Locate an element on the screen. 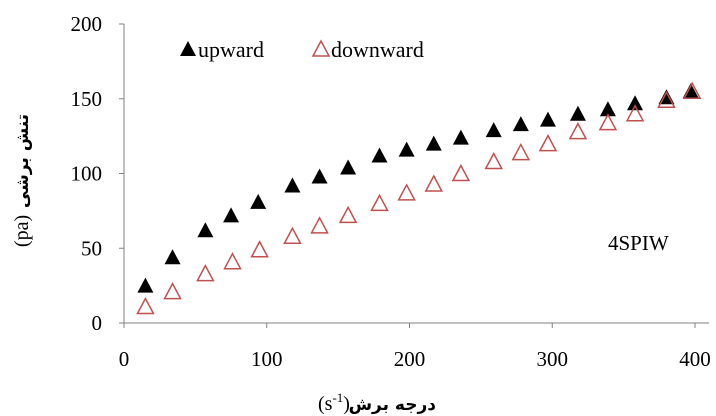 This screenshot has height=416, width=716. legend-marker-downward is located at coordinates (321, 48).